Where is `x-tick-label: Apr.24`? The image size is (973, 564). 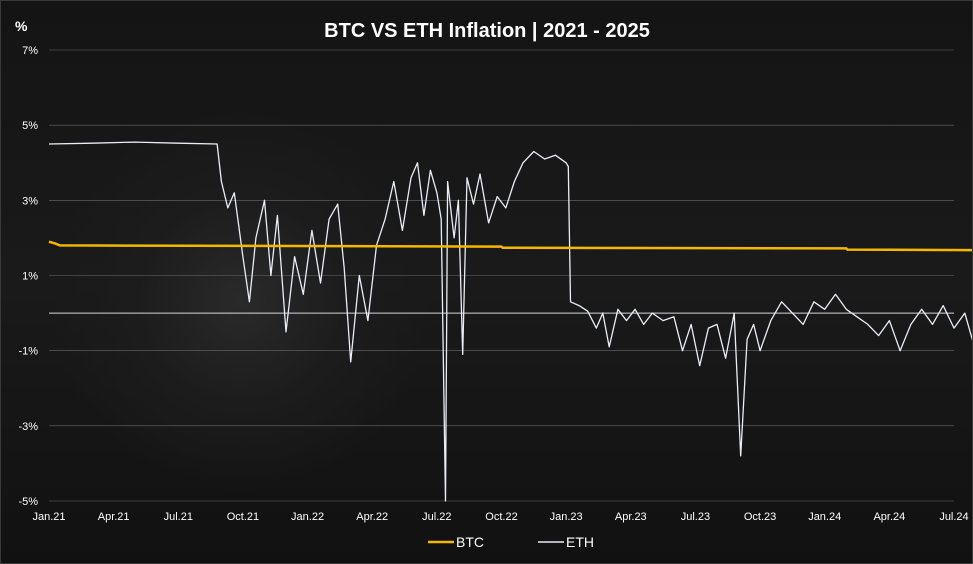 x-tick-label: Apr.24 is located at coordinates (889, 517).